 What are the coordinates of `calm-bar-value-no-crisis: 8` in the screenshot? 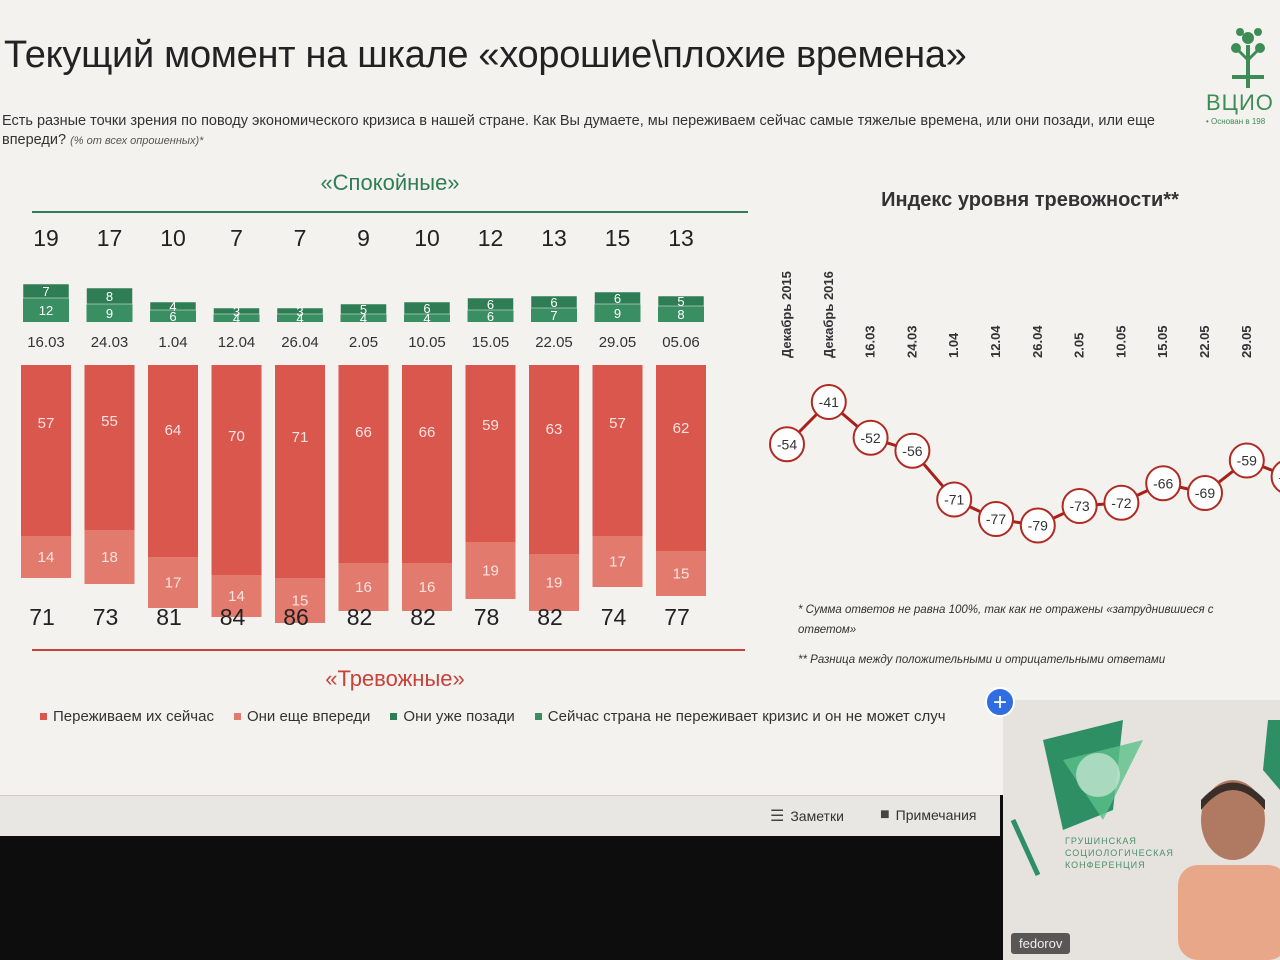 It's located at (680, 314).